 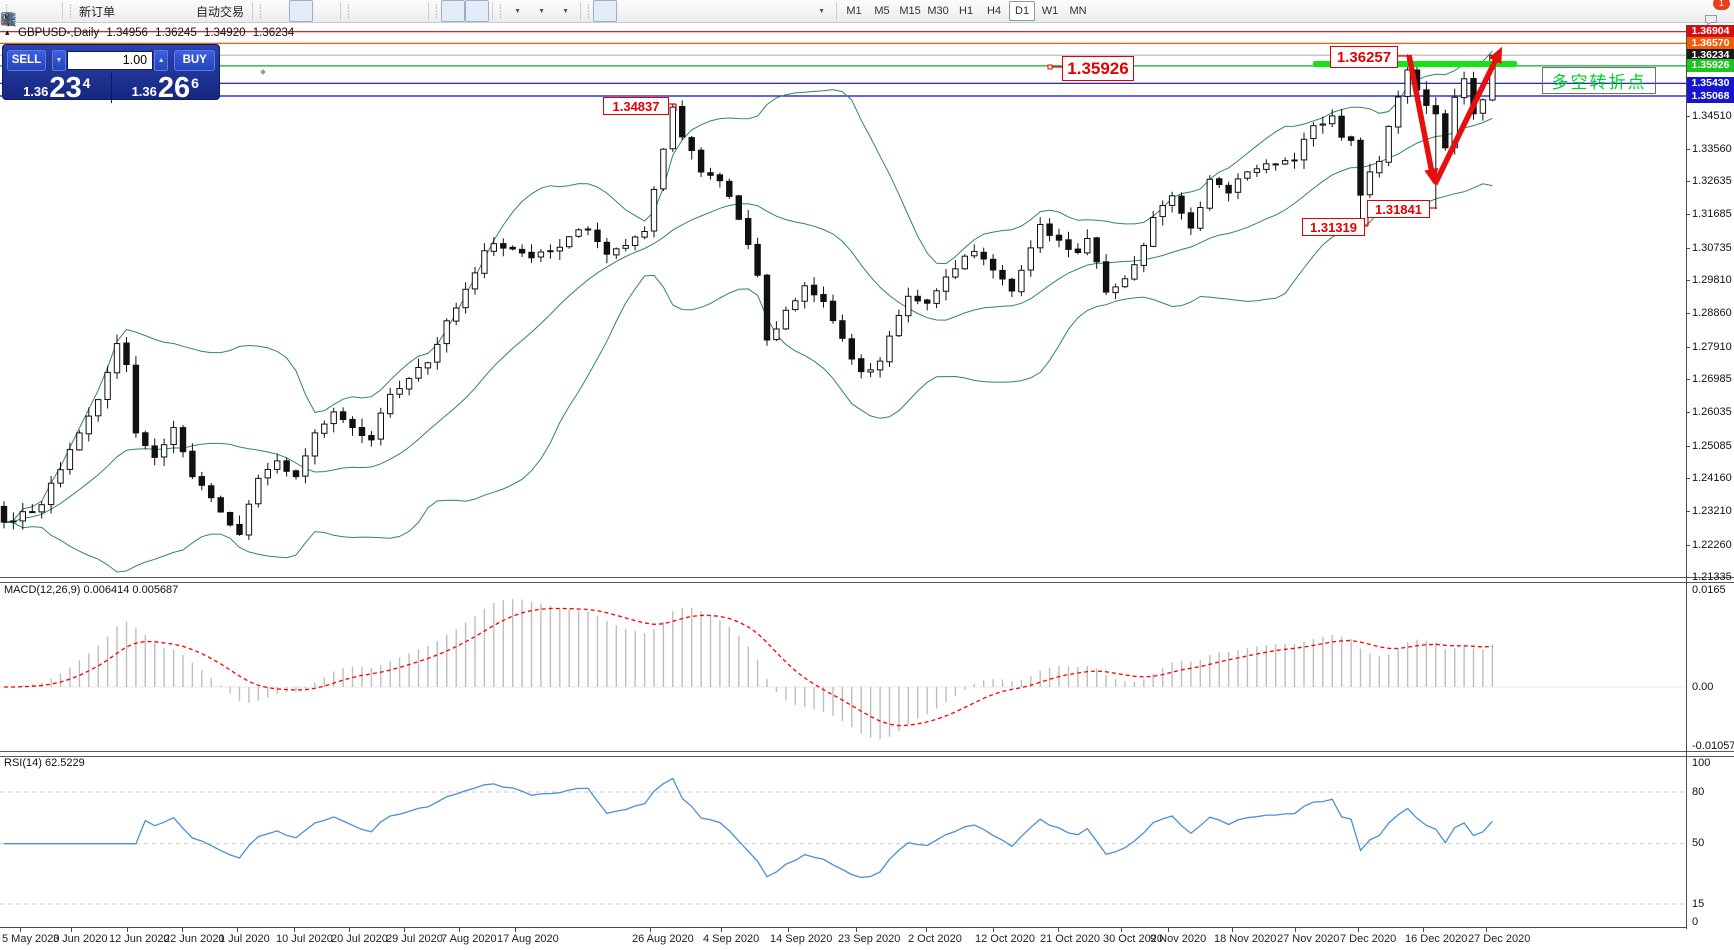 I want to click on community-button, so click(x=85, y=12).